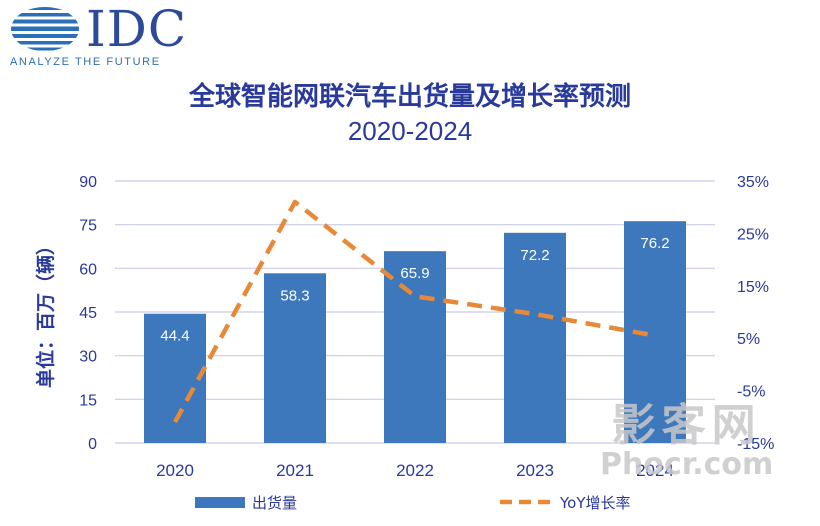 Image resolution: width=820 pixels, height=526 pixels. Describe the element at coordinates (751, 392) in the screenshot. I see `y2-tick-label: -5%` at that location.